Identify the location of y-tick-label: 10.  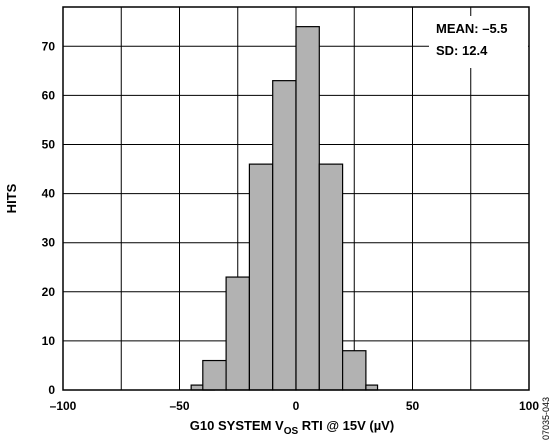
(49, 341).